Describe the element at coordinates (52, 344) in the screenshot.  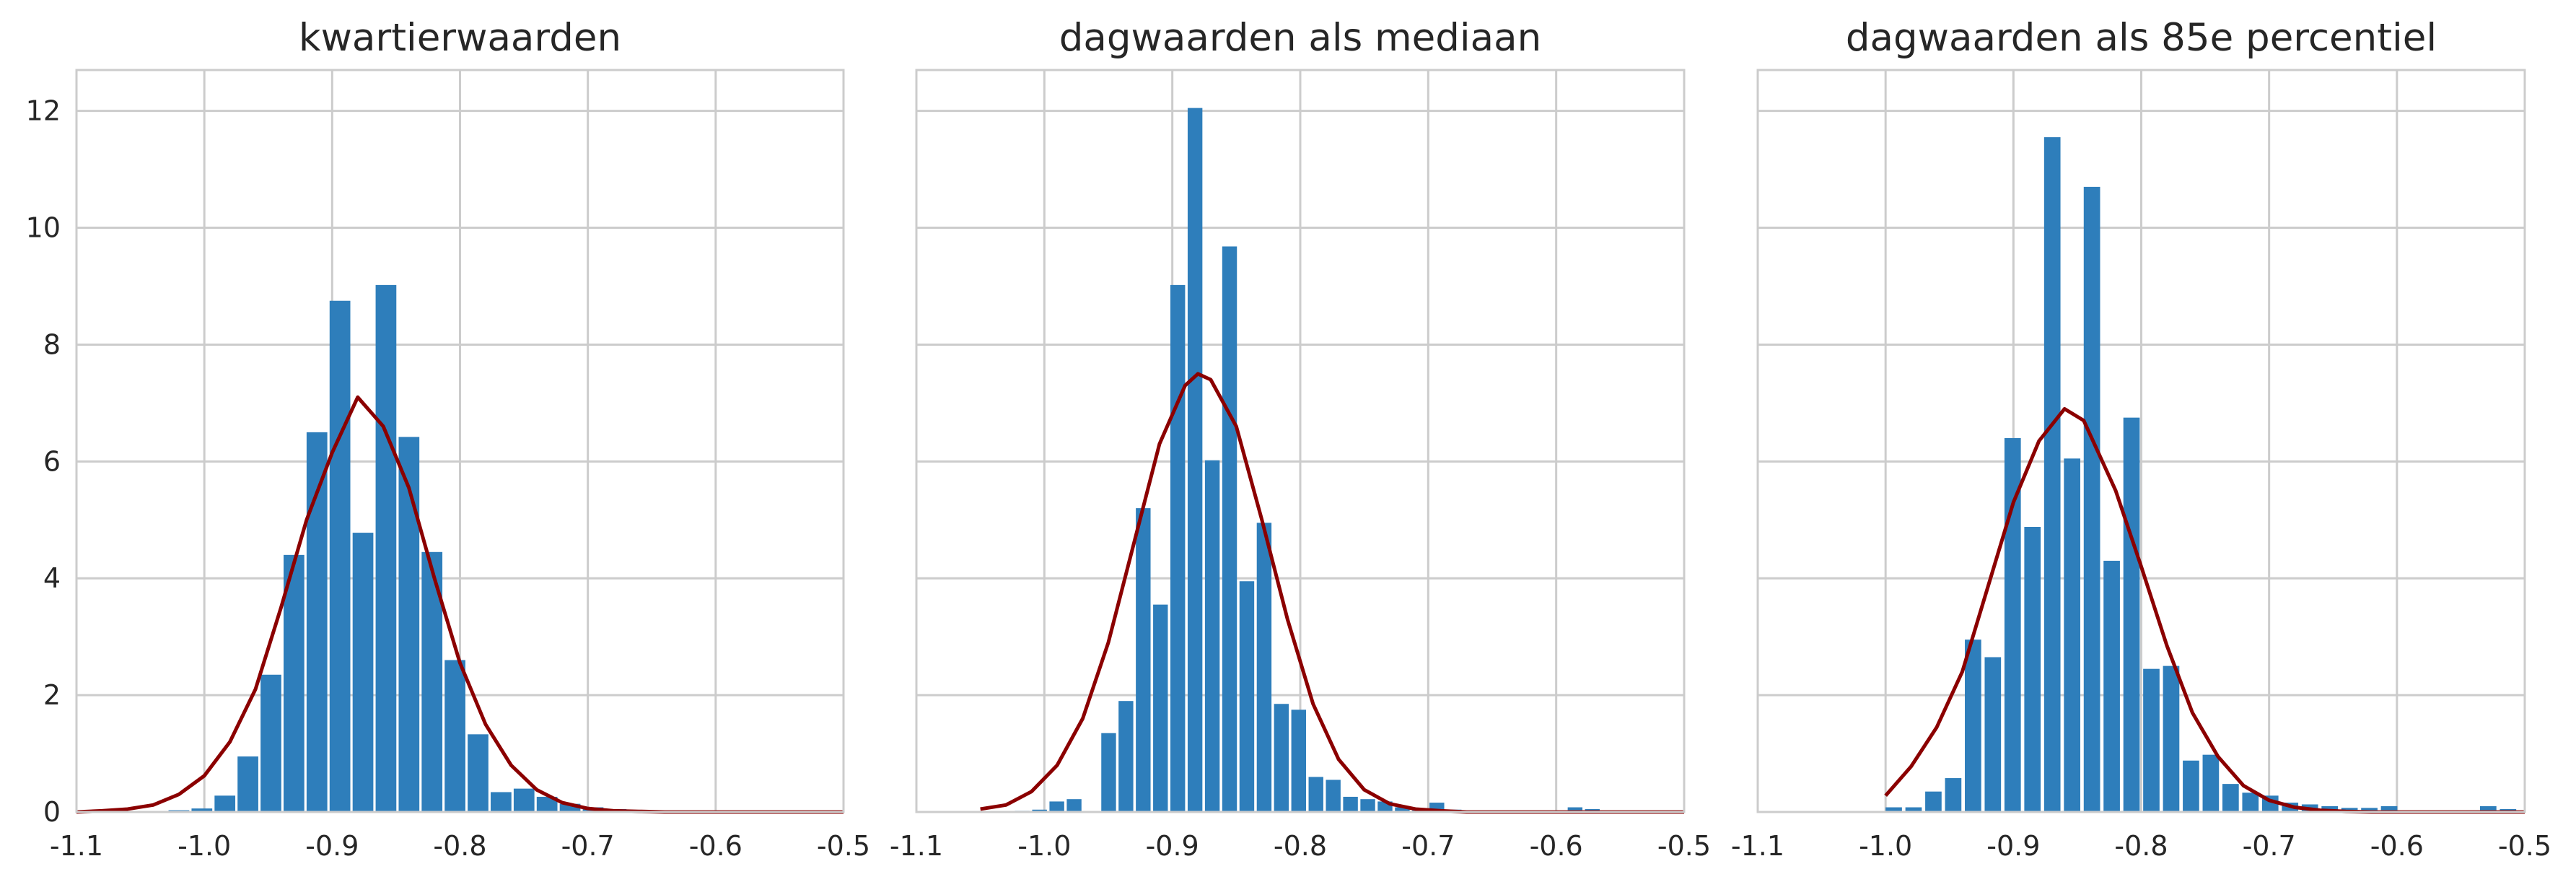
I see `y-tick-label: 8` at that location.